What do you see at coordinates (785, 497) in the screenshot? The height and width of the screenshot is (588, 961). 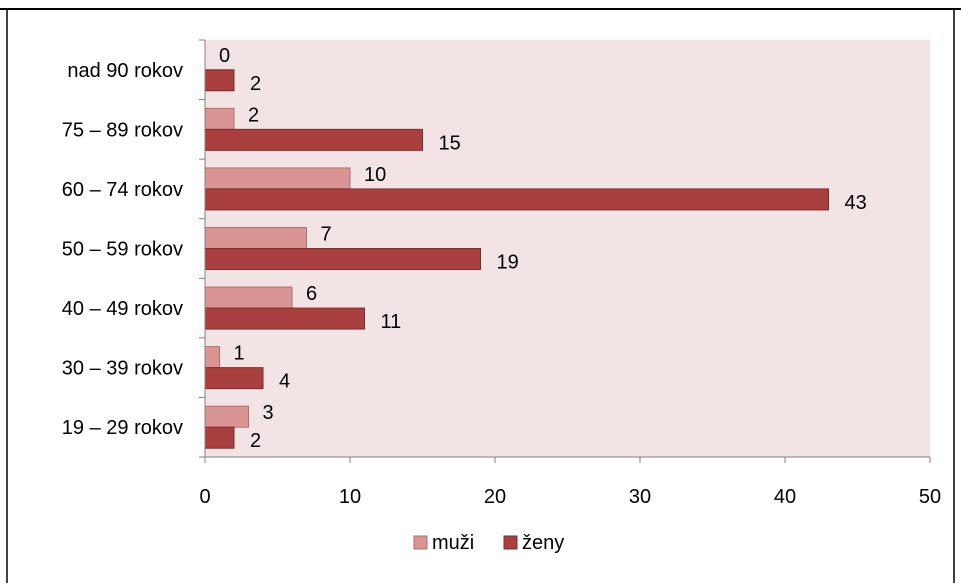 I see `x-tick-label: 40` at bounding box center [785, 497].